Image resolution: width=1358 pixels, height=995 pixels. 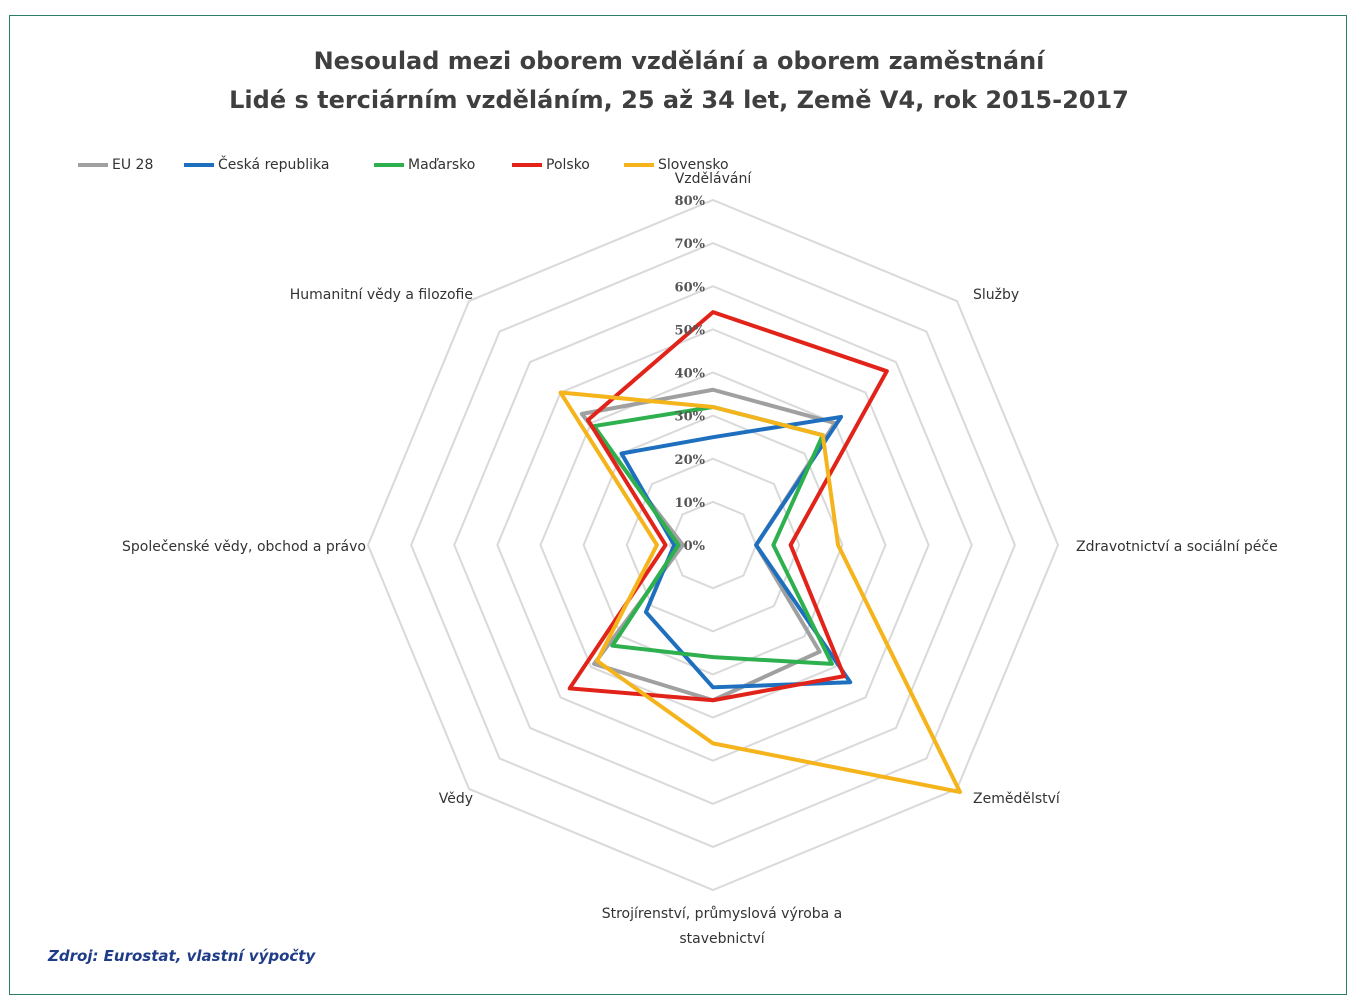 I want to click on legend-item-madarsko: Maďarsko, so click(x=424, y=165).